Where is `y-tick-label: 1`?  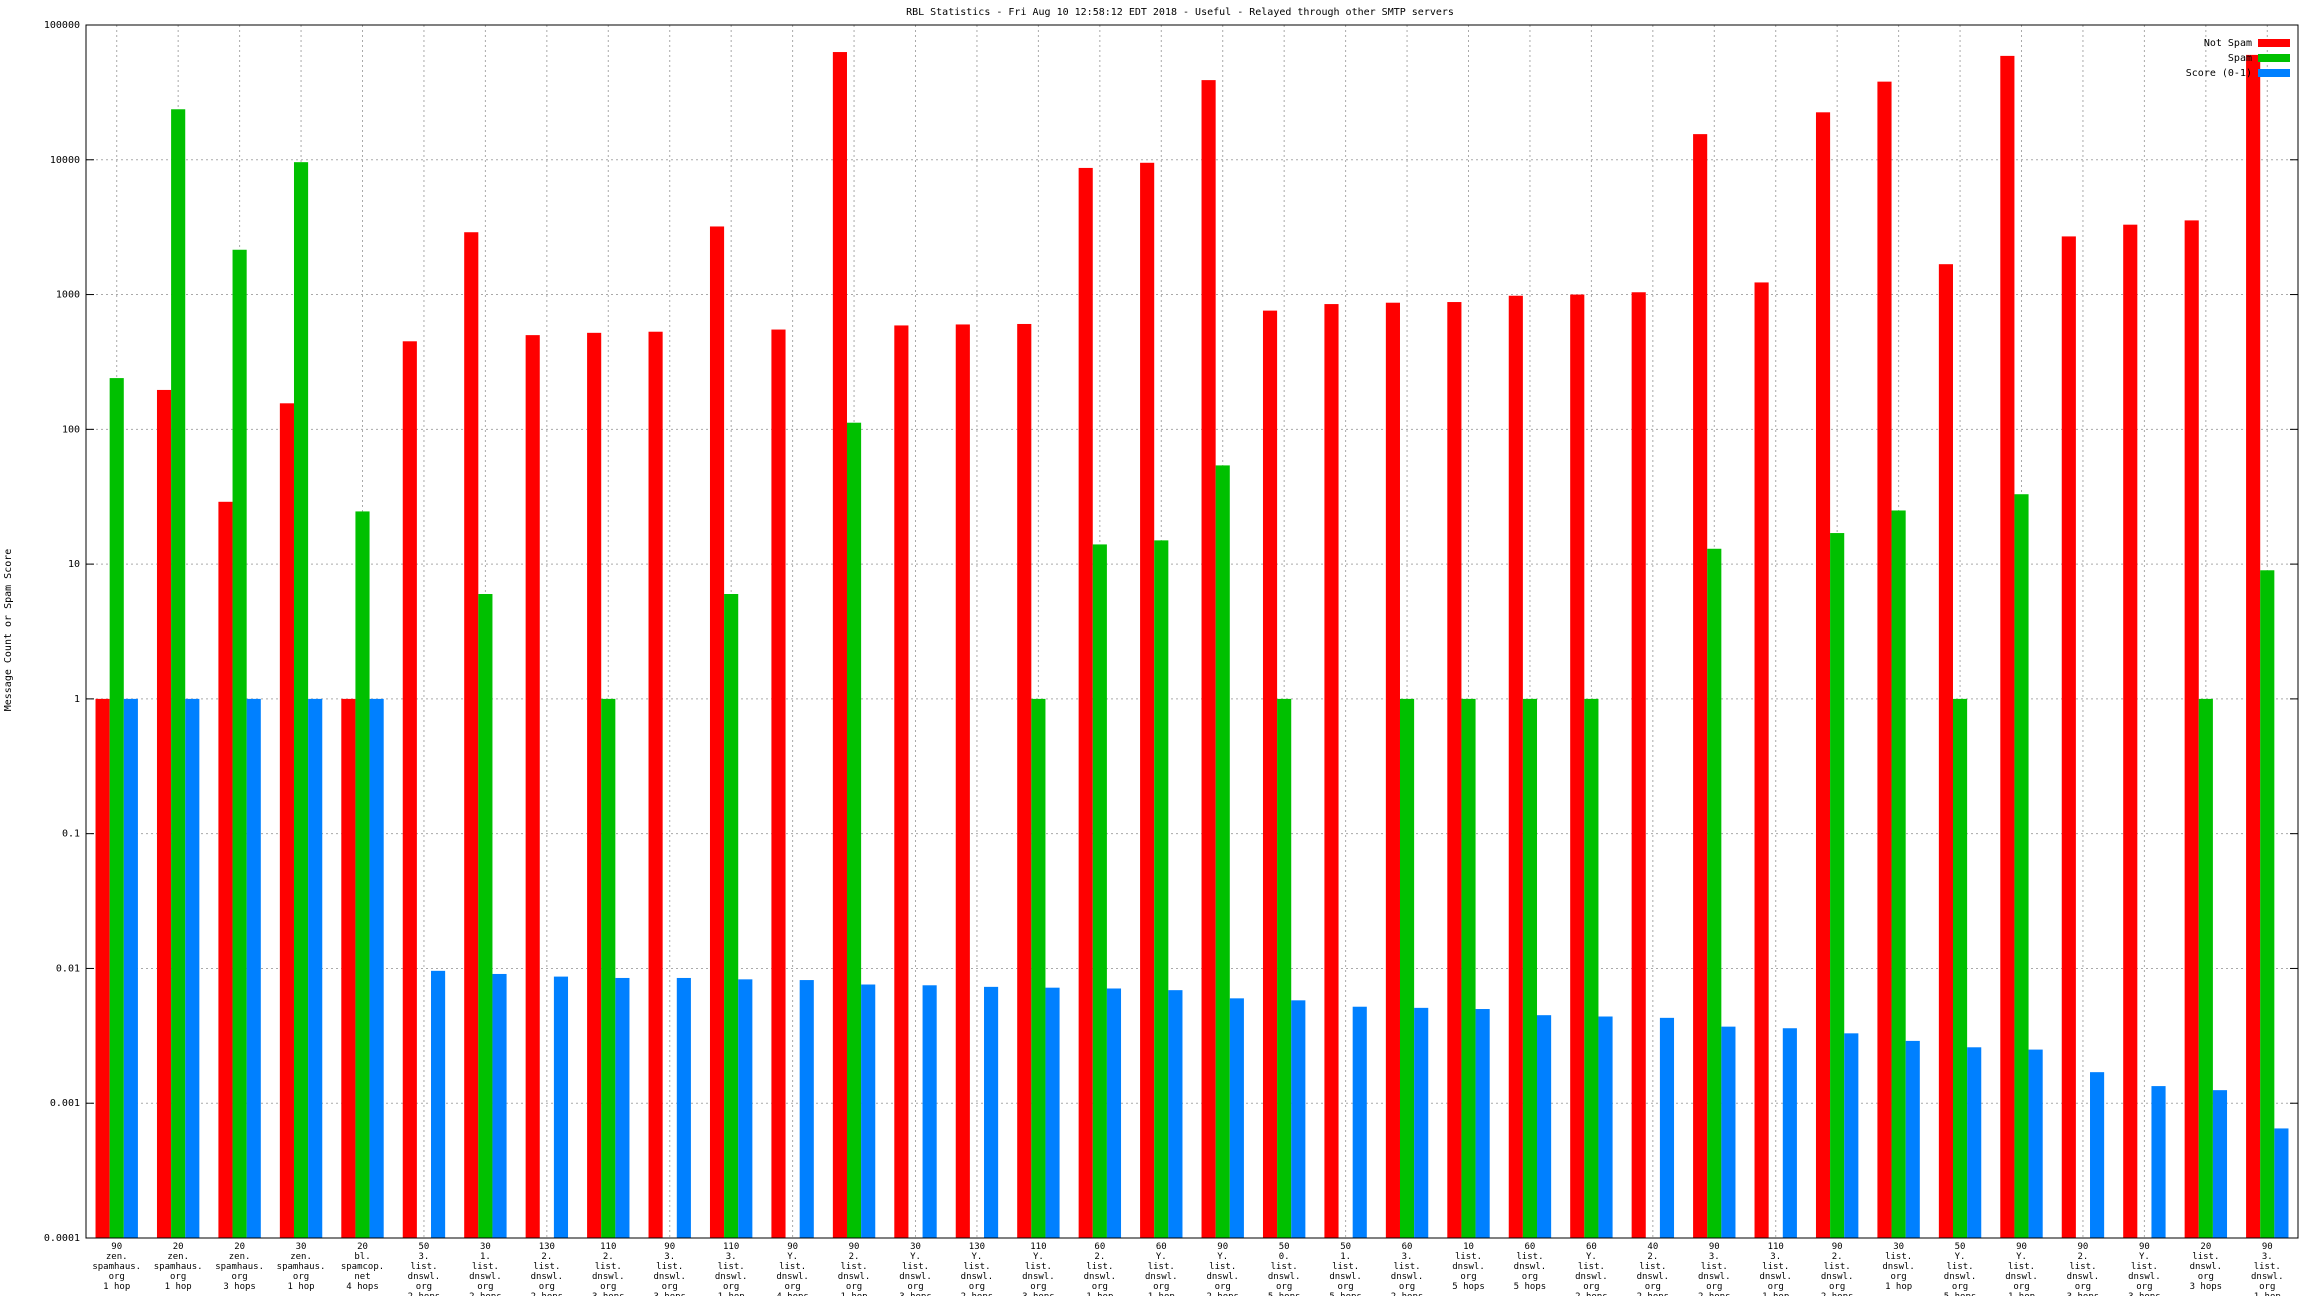 y-tick-label: 1 is located at coordinates (77, 699).